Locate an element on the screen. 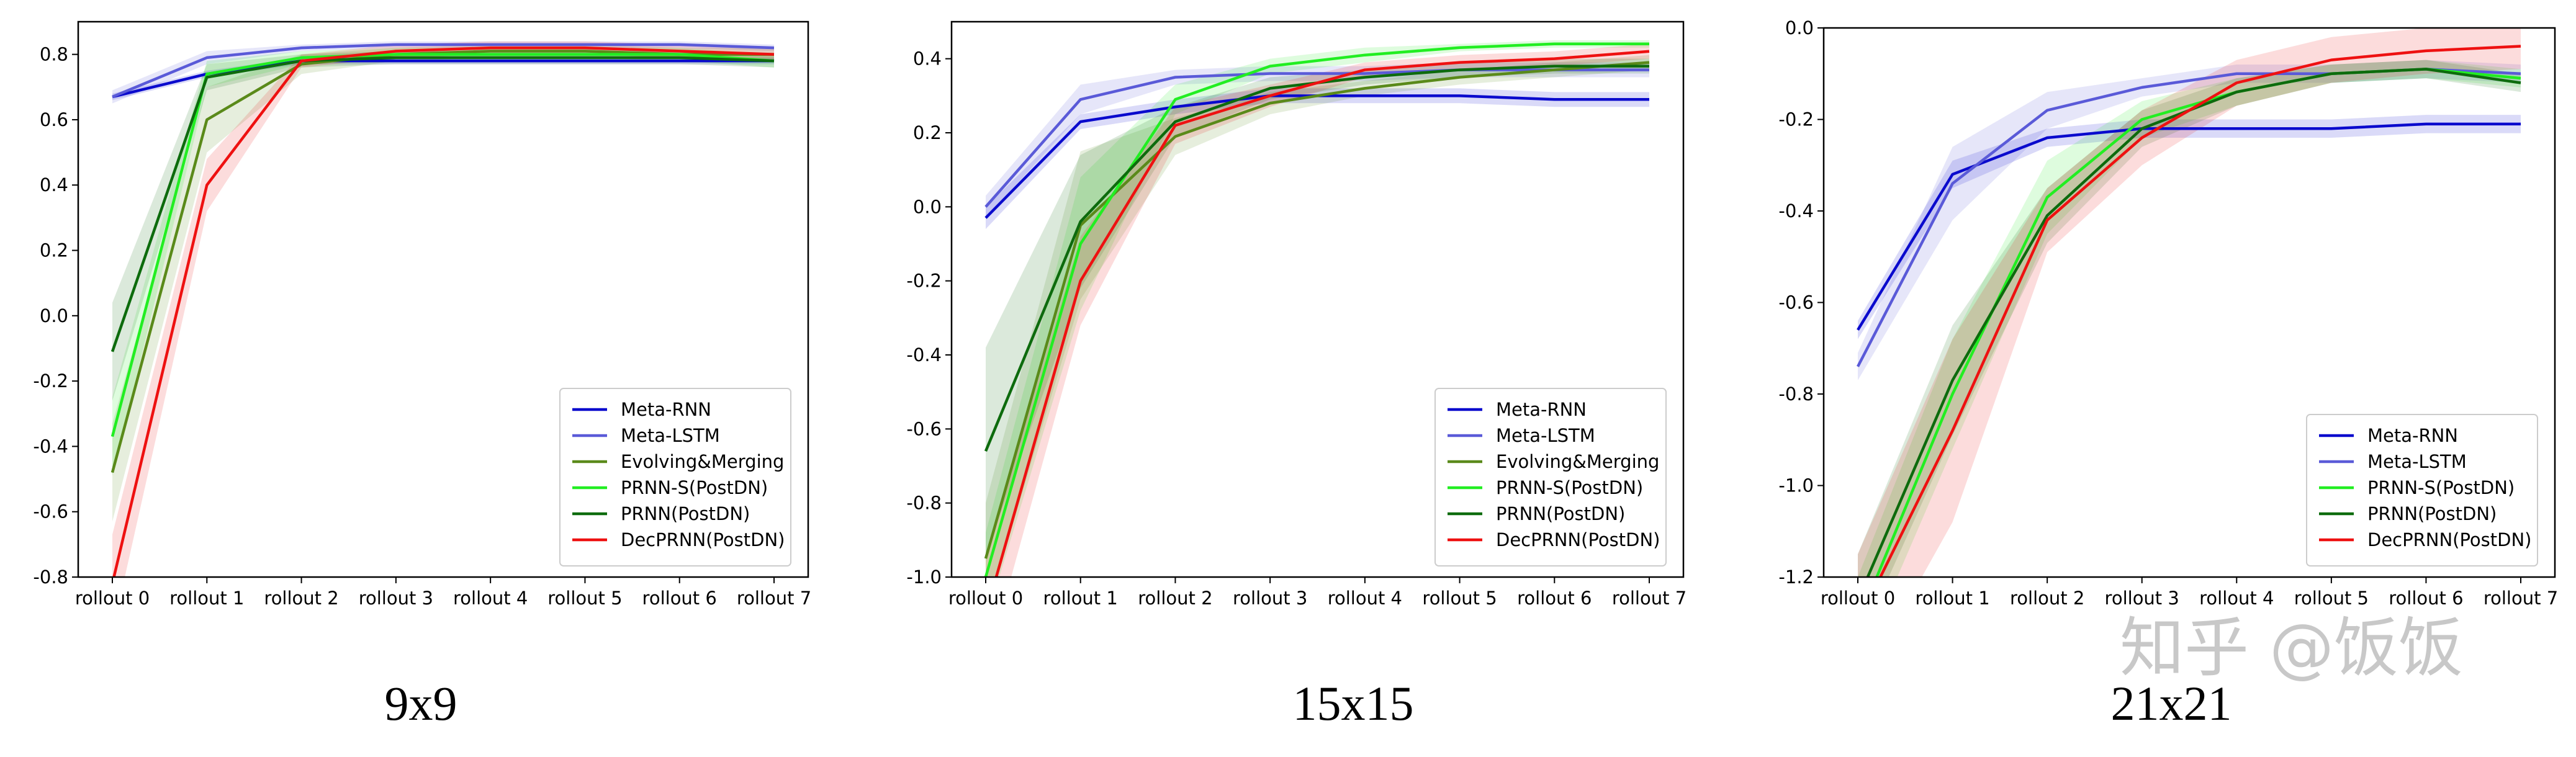  caption-15x15: 15x15 is located at coordinates (1353, 703).